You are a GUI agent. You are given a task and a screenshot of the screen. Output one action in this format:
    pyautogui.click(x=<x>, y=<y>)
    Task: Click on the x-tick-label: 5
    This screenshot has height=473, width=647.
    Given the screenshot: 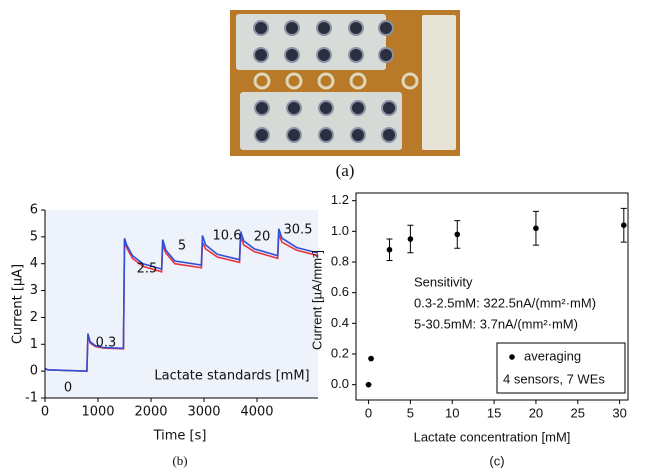 What is the action you would take?
    pyautogui.click(x=410, y=412)
    